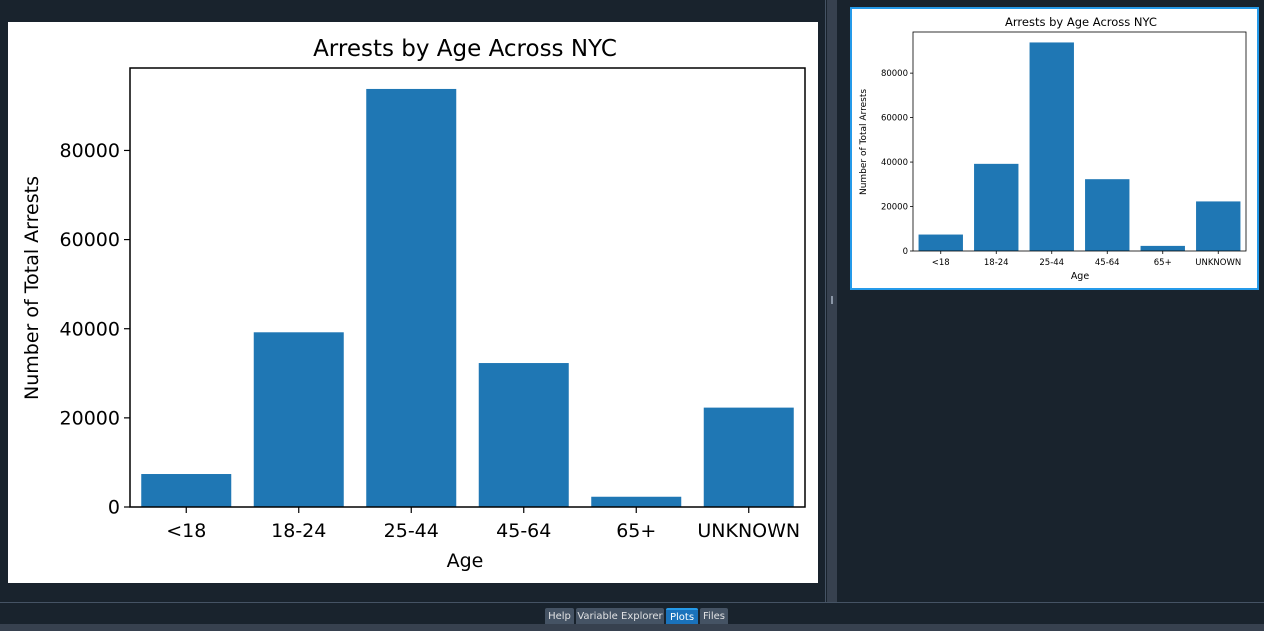 The width and height of the screenshot is (1264, 631). What do you see at coordinates (714, 616) in the screenshot?
I see `tab-files: Files` at bounding box center [714, 616].